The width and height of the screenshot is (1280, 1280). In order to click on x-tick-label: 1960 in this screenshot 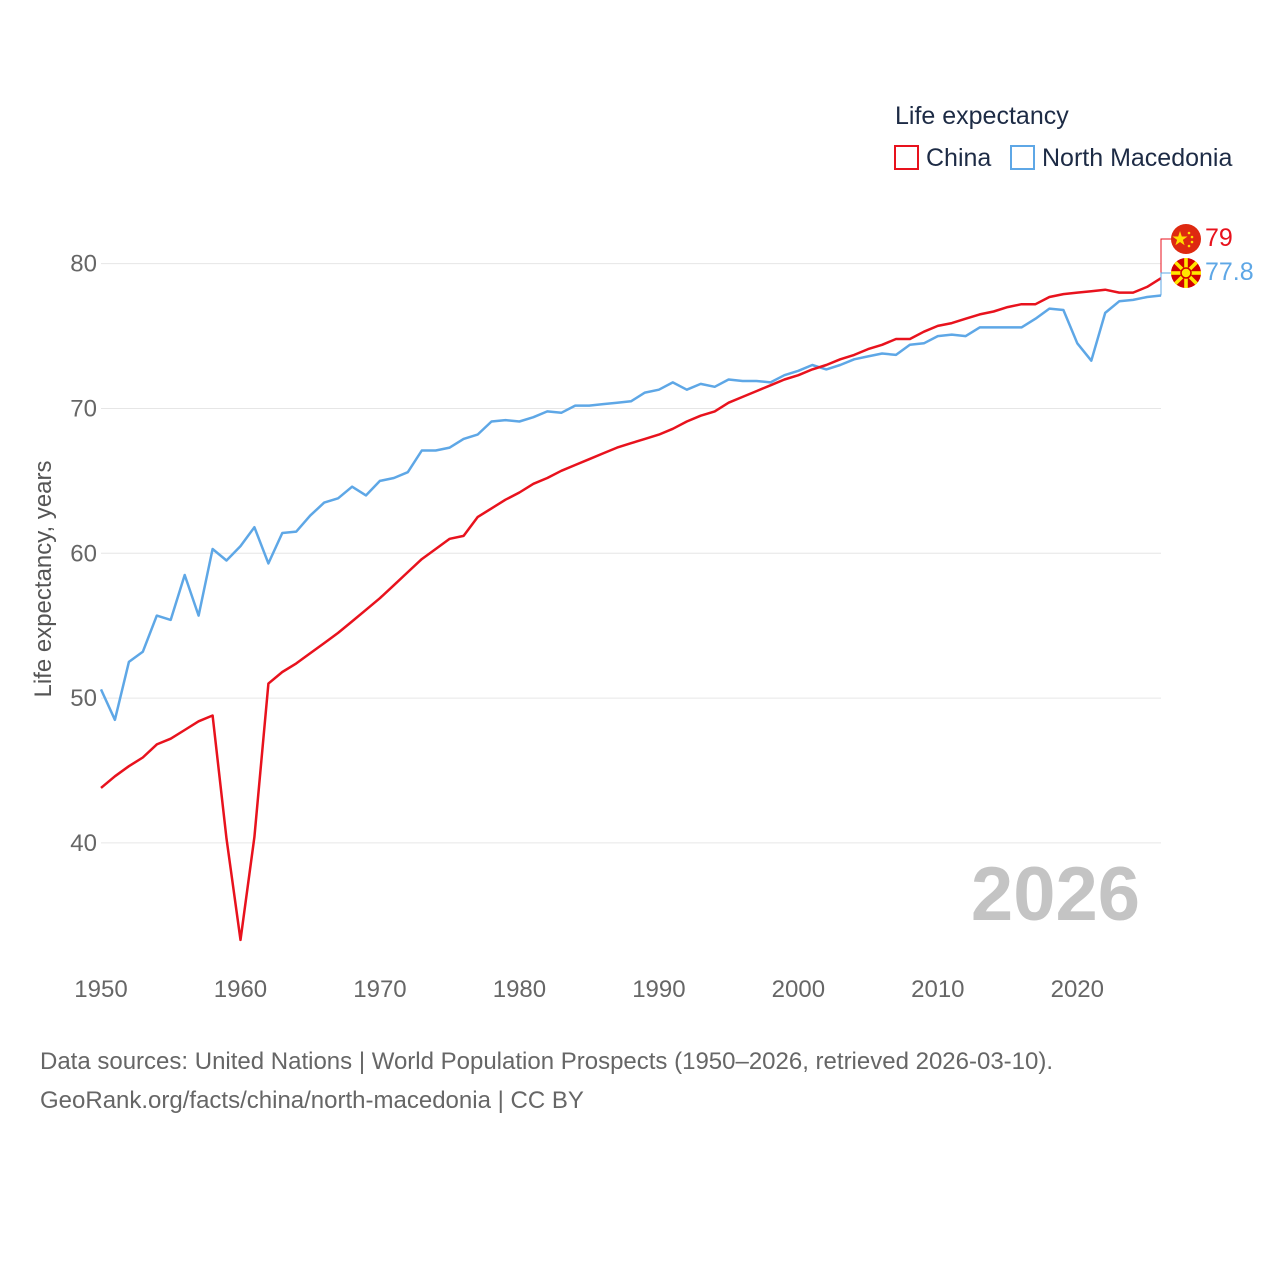, I will do `click(240, 989)`.